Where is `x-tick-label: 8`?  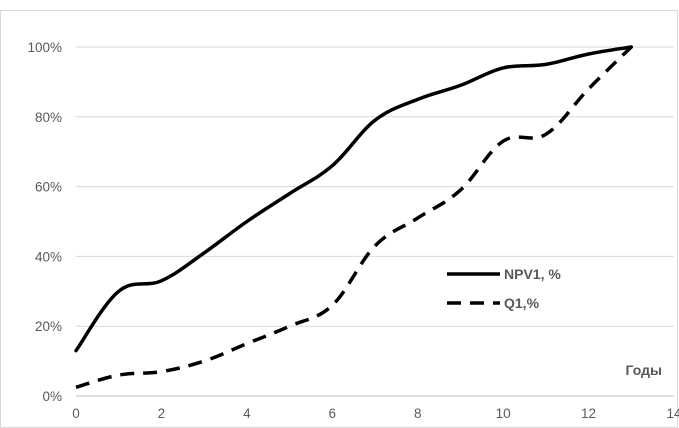 x-tick-label: 8 is located at coordinates (418, 413).